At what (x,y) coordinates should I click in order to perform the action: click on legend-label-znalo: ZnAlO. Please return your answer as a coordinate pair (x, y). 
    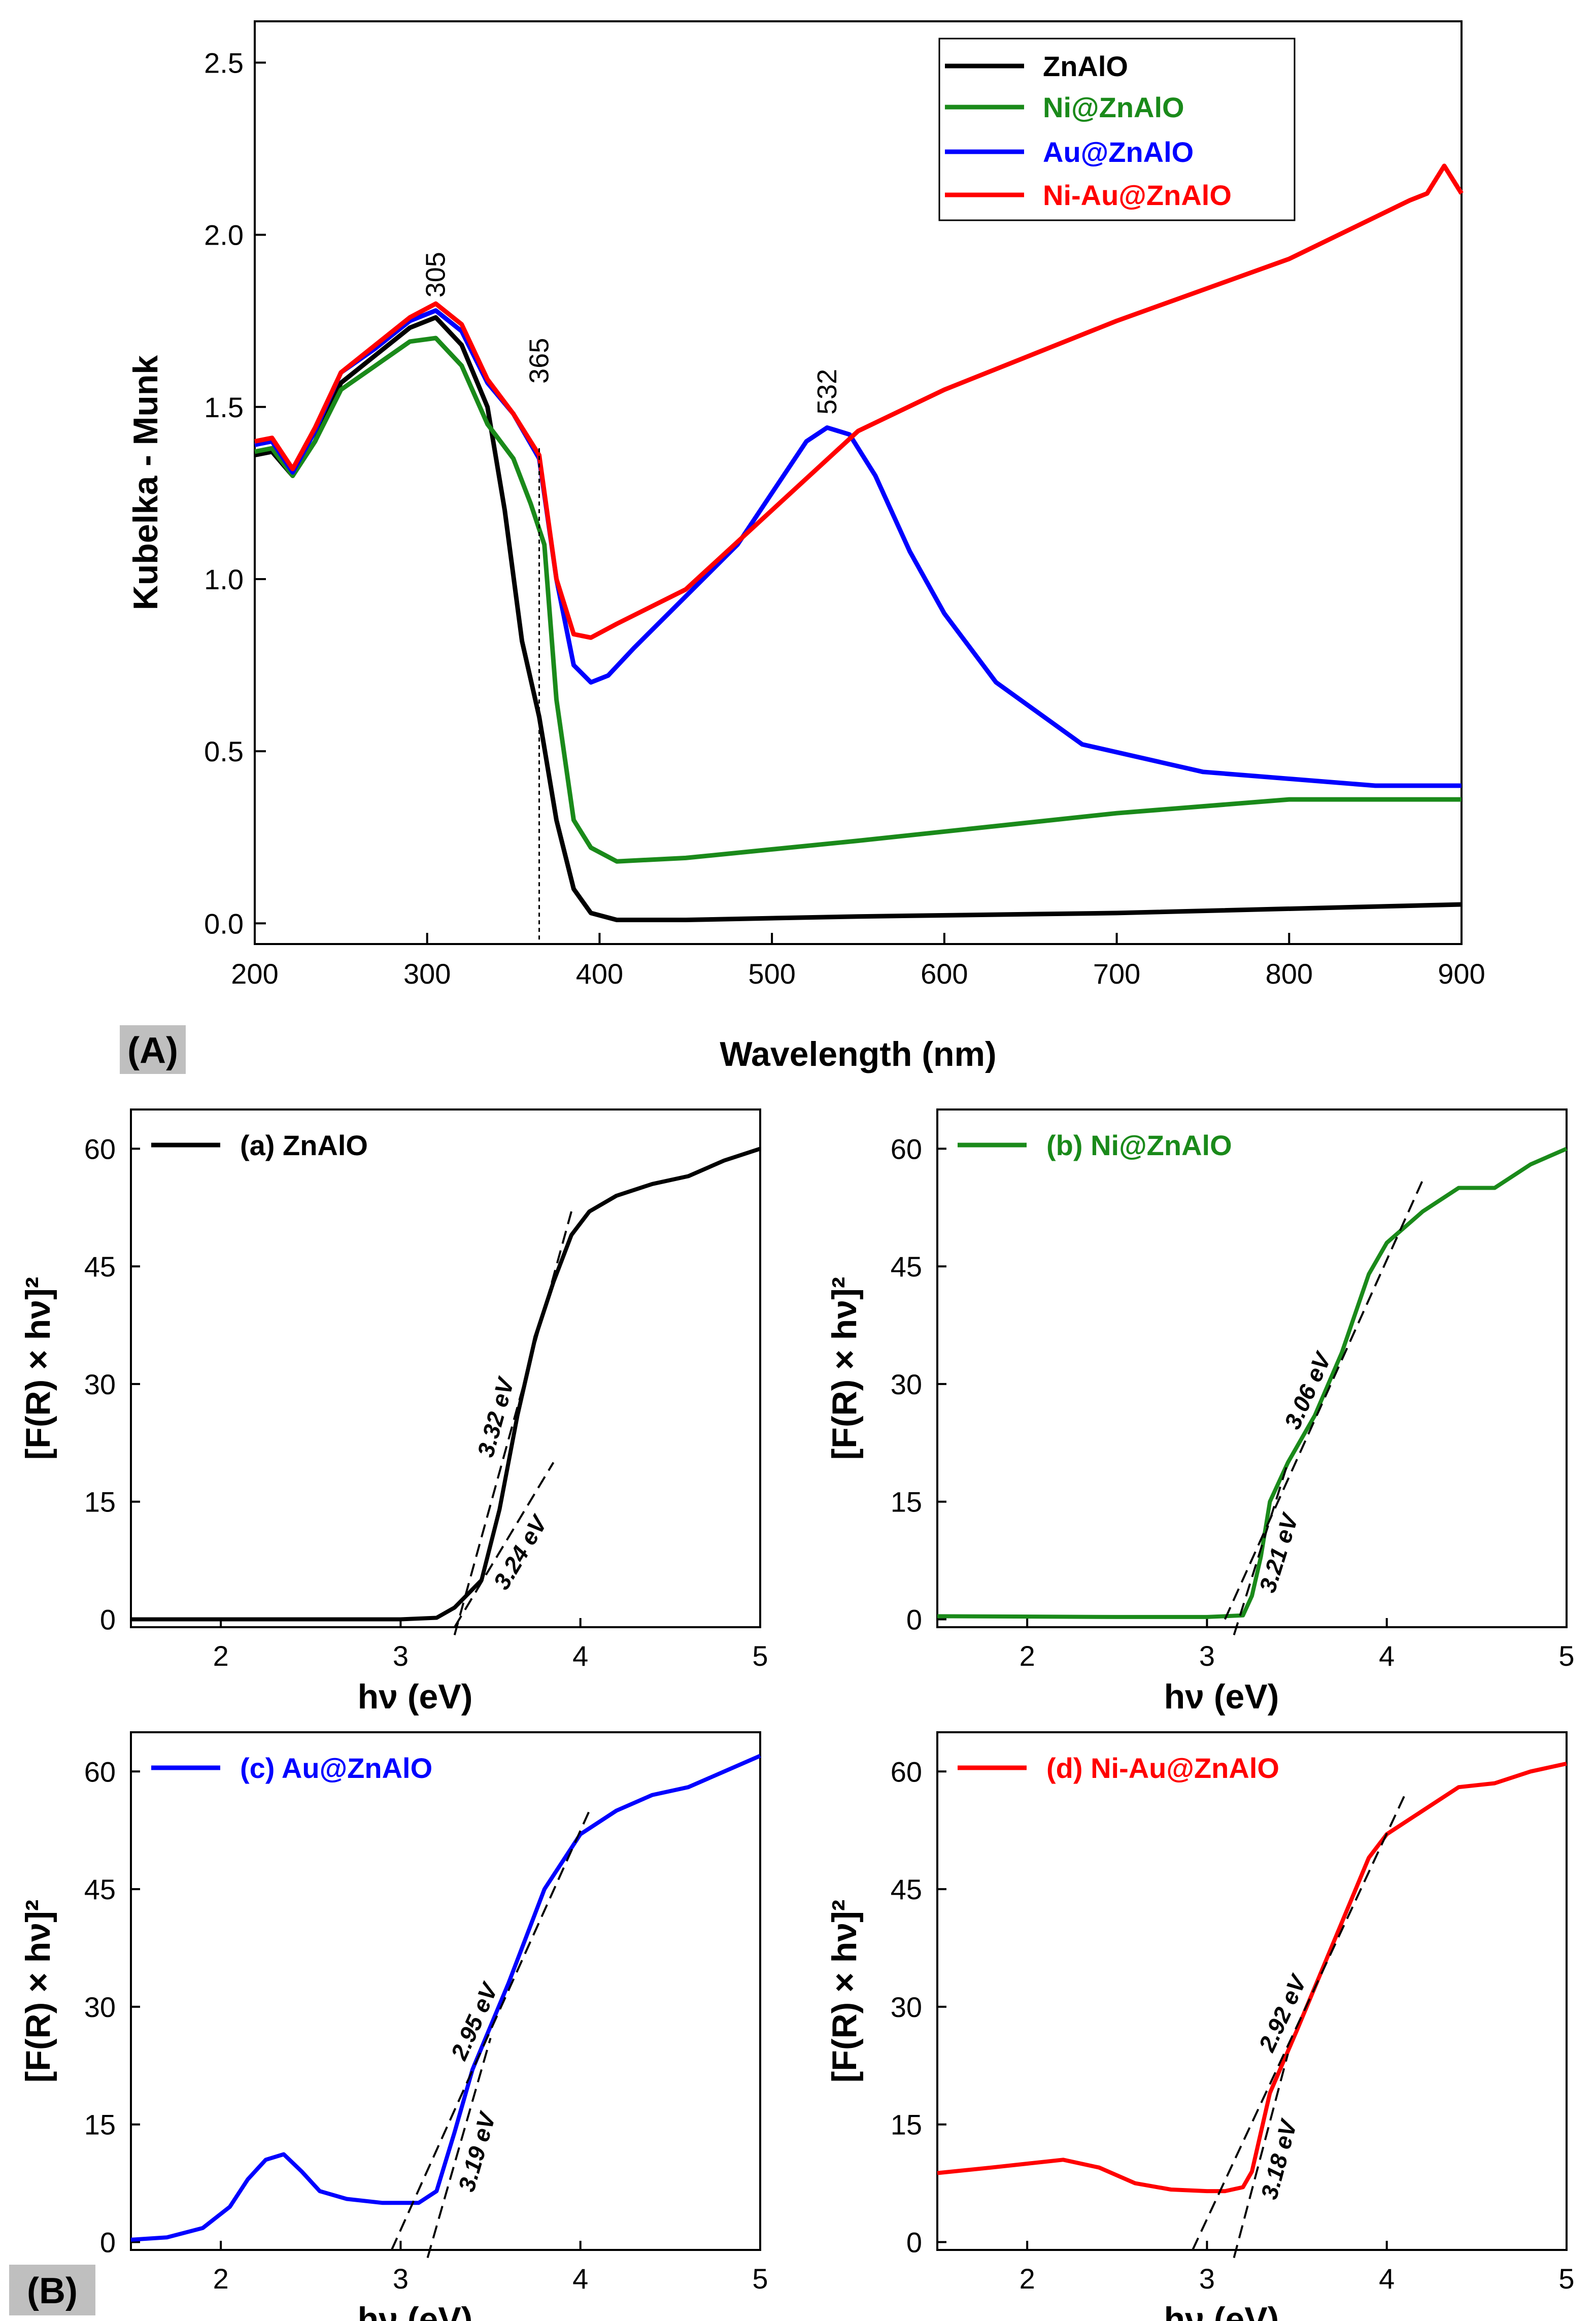
    Looking at the image, I should click on (1085, 66).